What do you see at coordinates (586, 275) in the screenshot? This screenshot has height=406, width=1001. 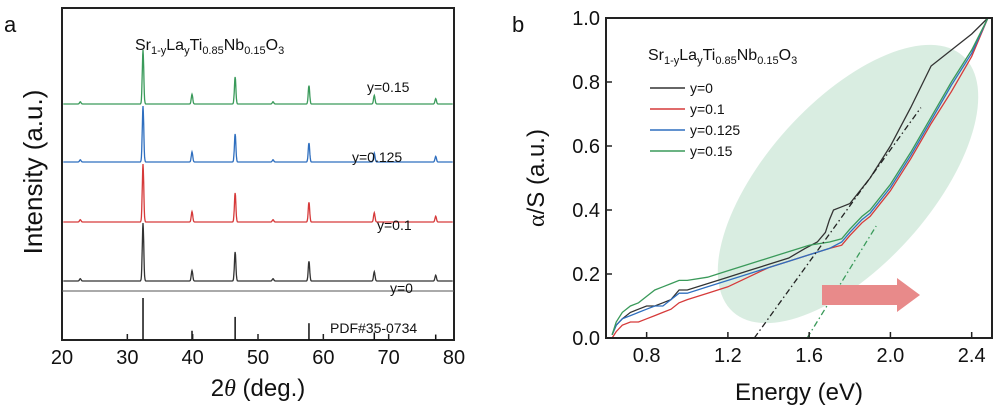 I see `y-tick-label: 0.2` at bounding box center [586, 275].